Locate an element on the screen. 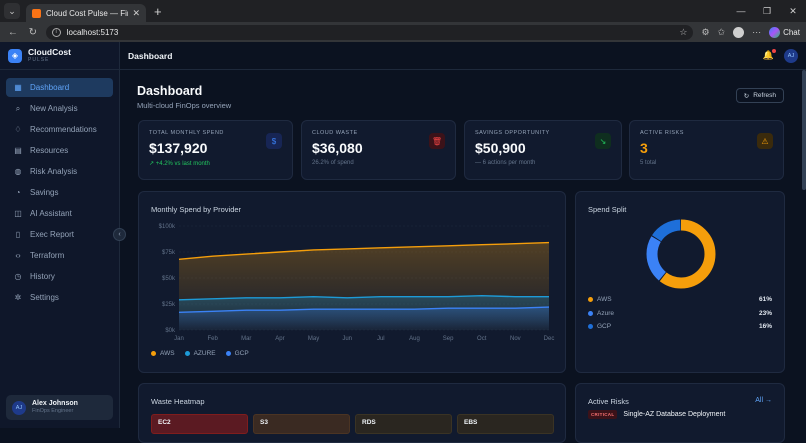 The image size is (806, 443). tab-list-button: ⌄ is located at coordinates (12, 11).